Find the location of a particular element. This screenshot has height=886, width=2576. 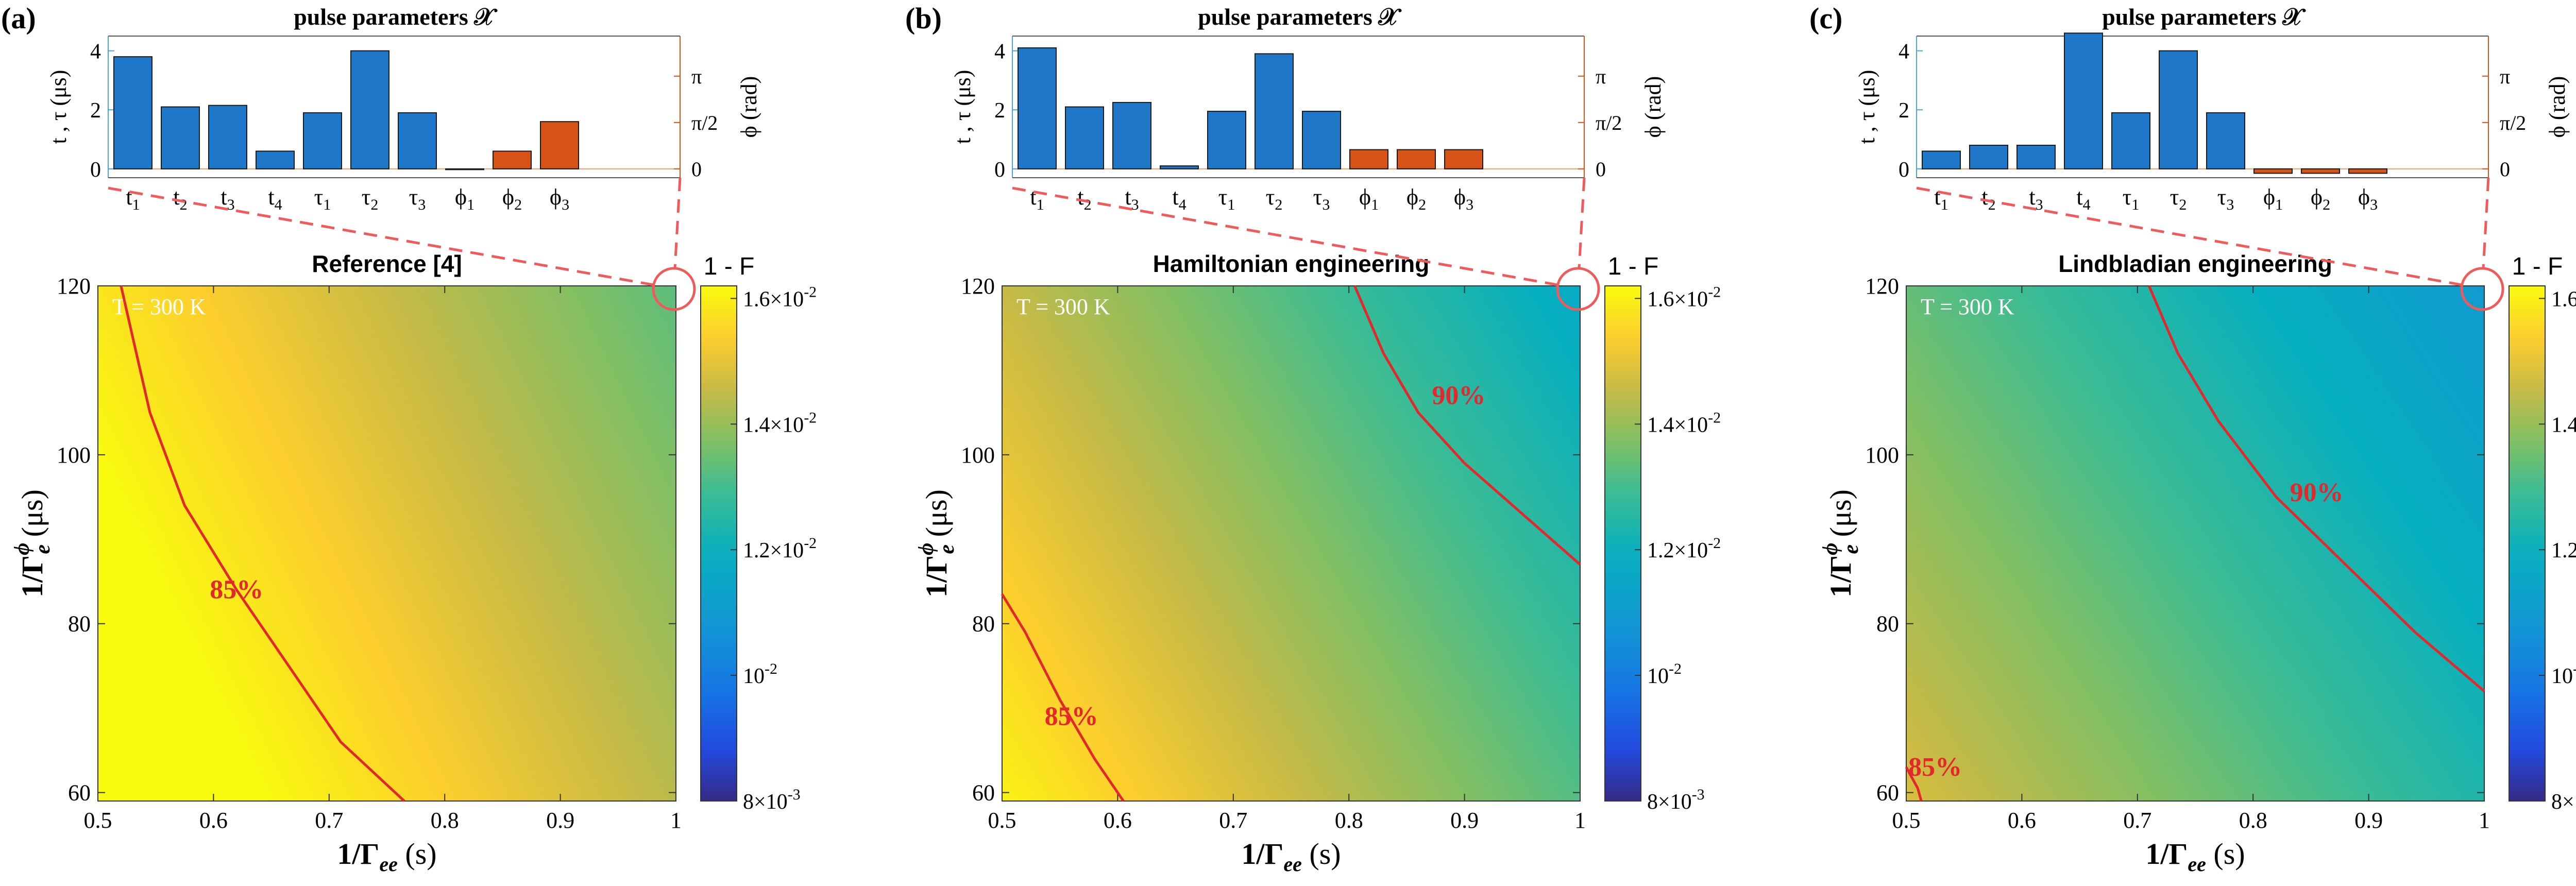

bar-τ3 is located at coordinates (1321, 140).